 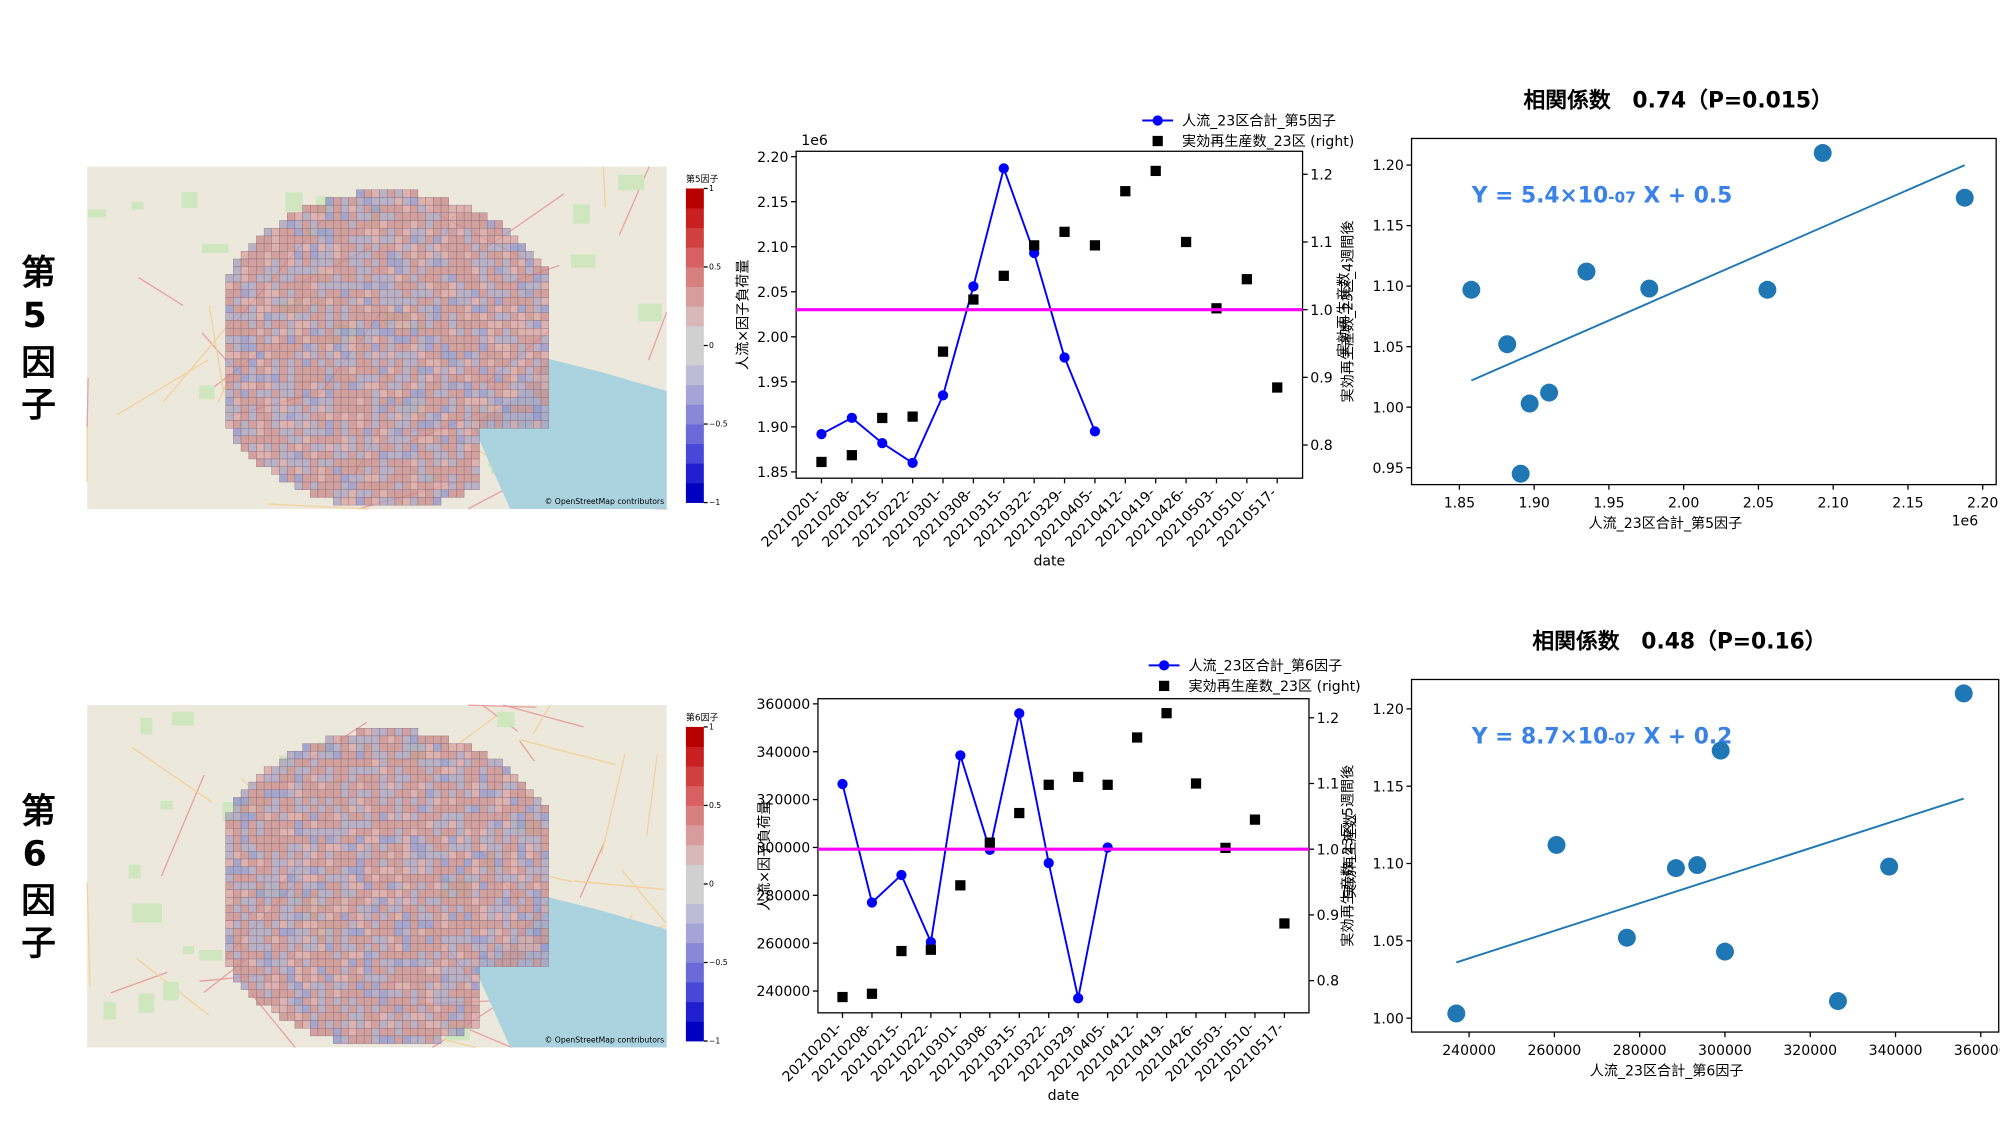 I want to click on y-tick-label: 1.05, so click(x=1387, y=942).